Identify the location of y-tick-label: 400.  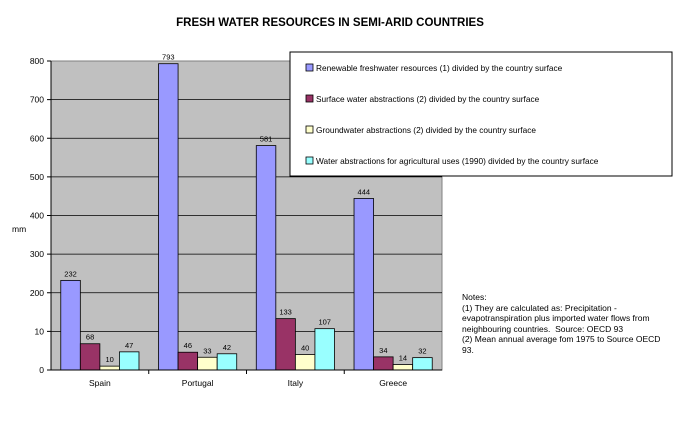
(37, 216).